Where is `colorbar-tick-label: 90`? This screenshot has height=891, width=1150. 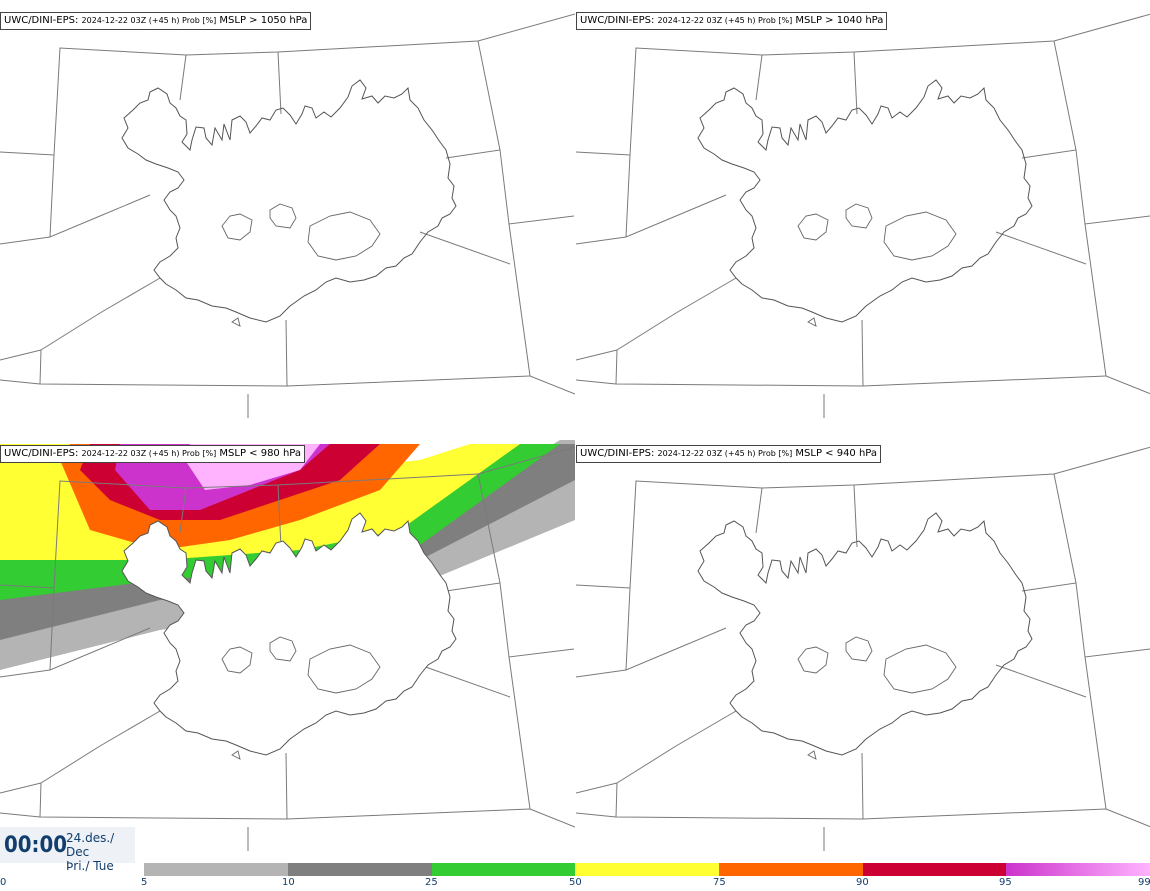 colorbar-tick-label: 90 is located at coordinates (862, 882).